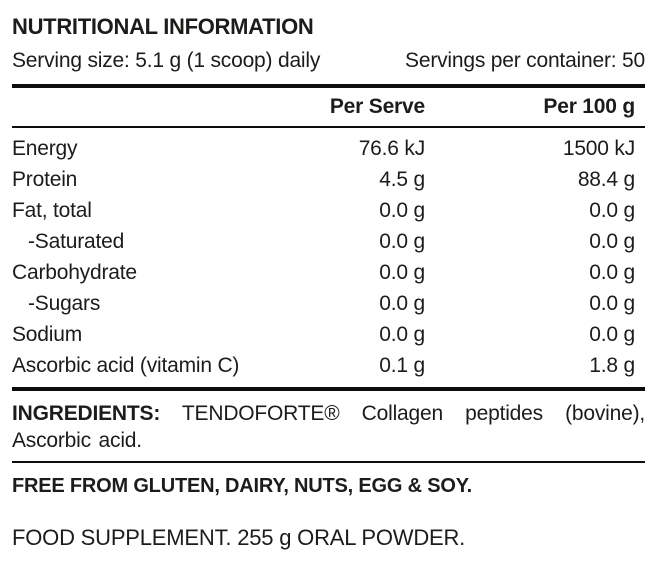 This screenshot has height=584, width=665. What do you see at coordinates (525, 60) in the screenshot?
I see `servings-per-container-text: Servings per container: 50` at bounding box center [525, 60].